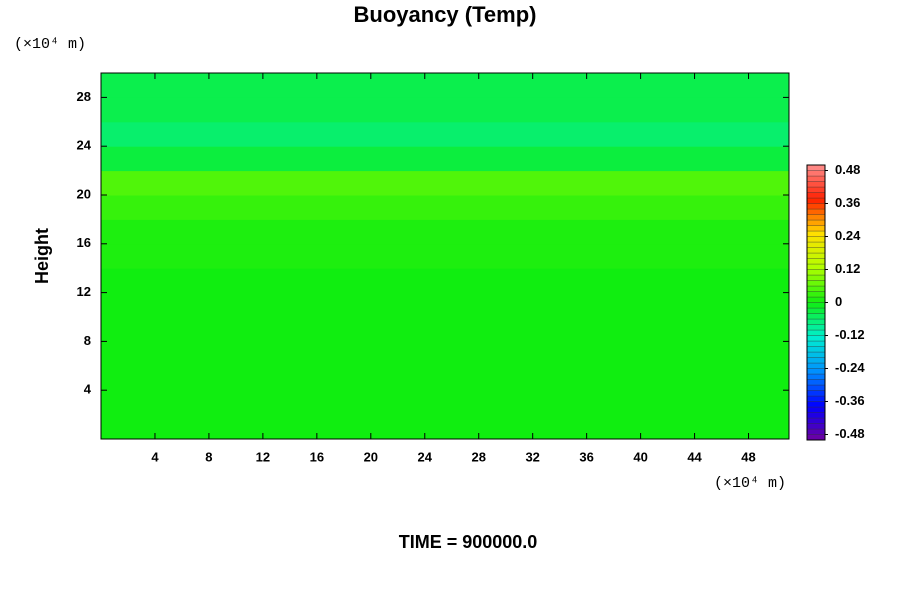 The width and height of the screenshot is (900, 605). Describe the element at coordinates (850, 433) in the screenshot. I see `colorbar-tick-label: -0.48` at that location.